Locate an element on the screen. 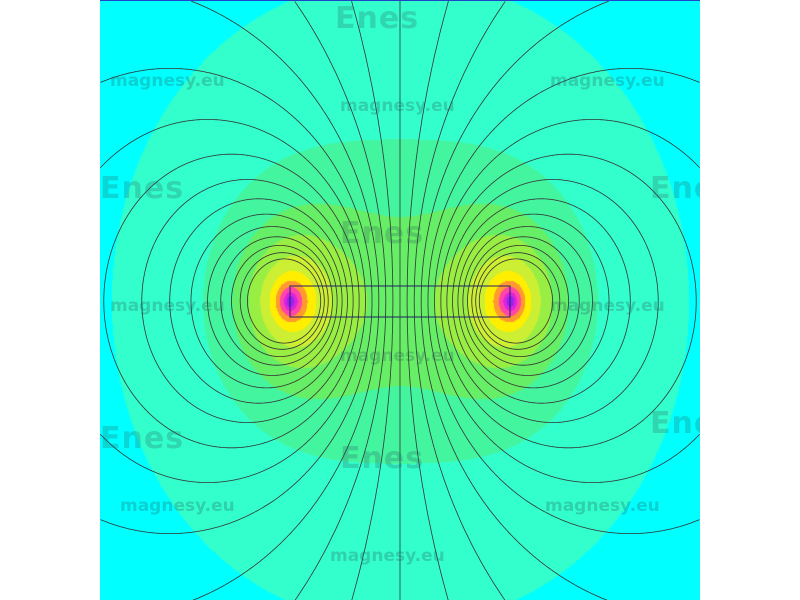 The height and width of the screenshot is (600, 800). conductor-outline is located at coordinates (400, 301).